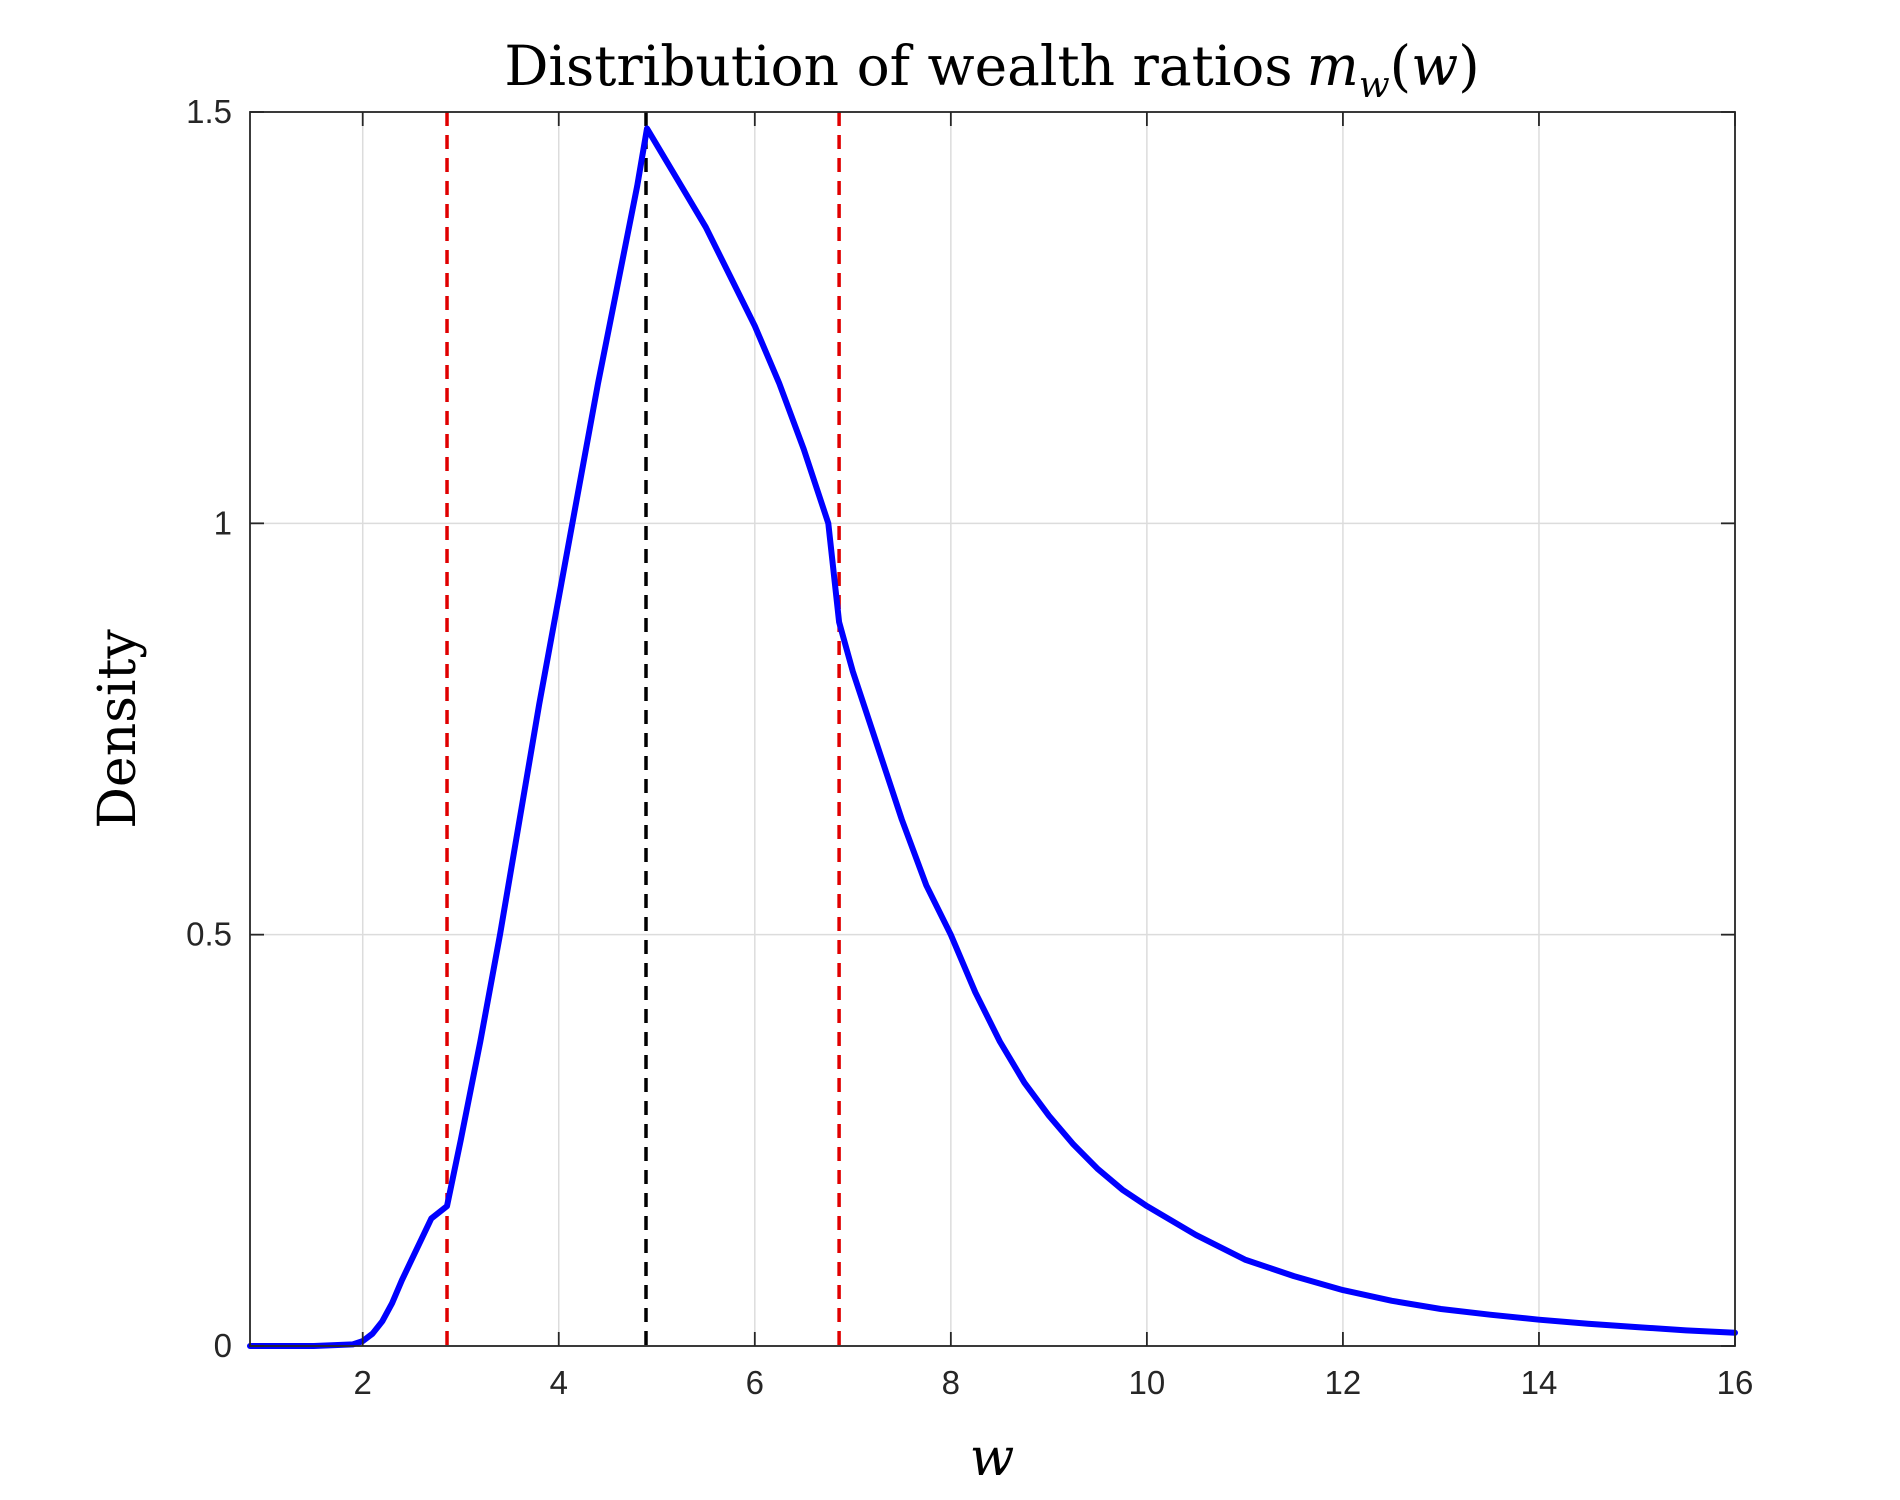 This screenshot has width=1900, height=1500. Describe the element at coordinates (209, 934) in the screenshot. I see `y-tick-label-1: 0.5` at that location.